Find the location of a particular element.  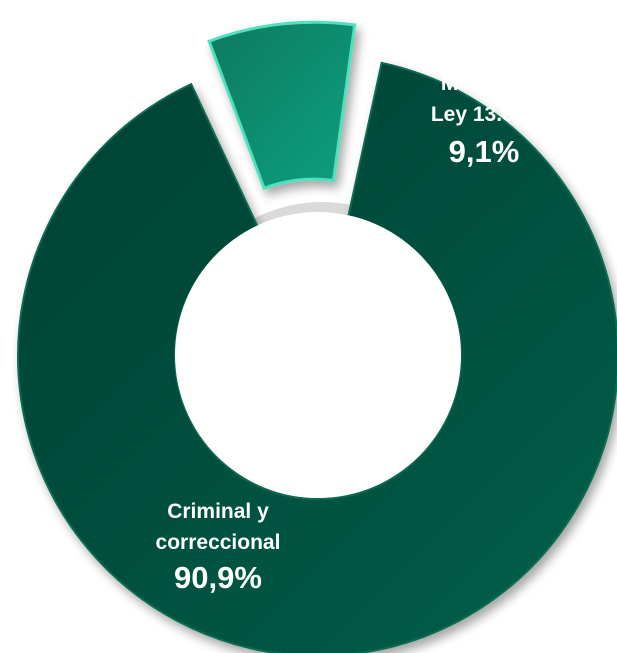

slice-value-small: 9,1% is located at coordinates (484, 151).